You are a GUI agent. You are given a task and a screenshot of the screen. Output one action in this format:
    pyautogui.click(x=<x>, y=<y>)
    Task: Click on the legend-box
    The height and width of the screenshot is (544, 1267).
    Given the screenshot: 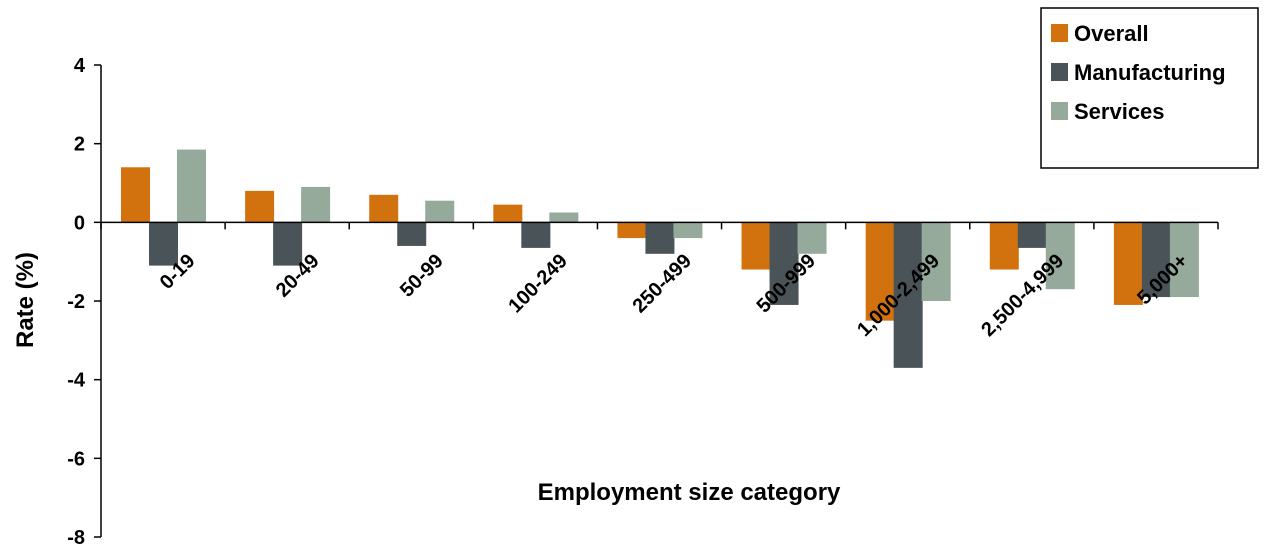 What is the action you would take?
    pyautogui.click(x=1149, y=88)
    